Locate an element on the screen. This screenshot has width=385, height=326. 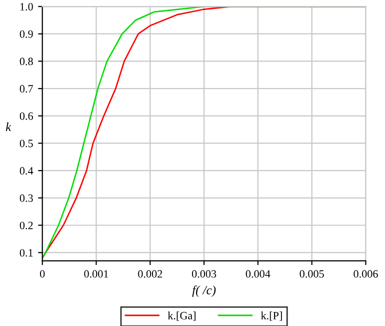
y-tick-label: 0.6 is located at coordinates (26, 116).